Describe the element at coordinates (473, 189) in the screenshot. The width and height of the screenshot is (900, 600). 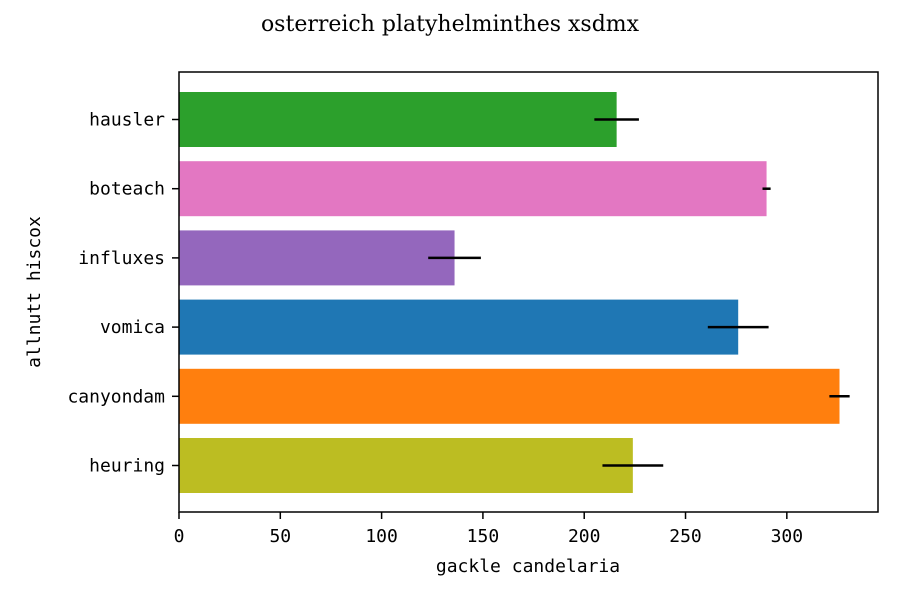
I see `bar-boteach` at that location.